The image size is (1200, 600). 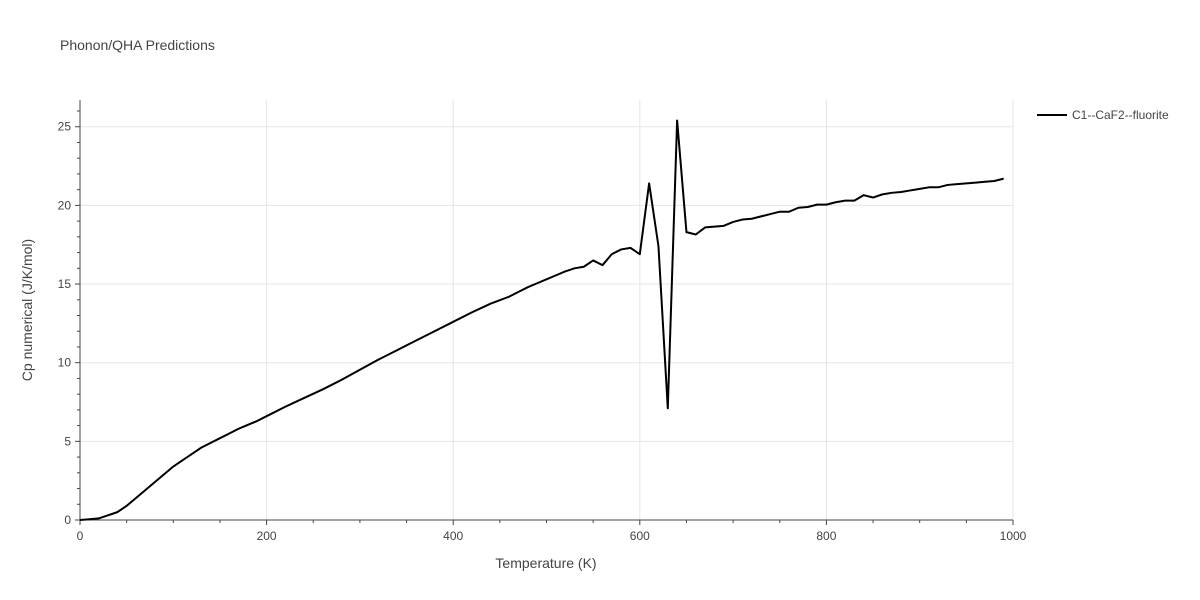 I want to click on x-tick-label: 600, so click(x=640, y=536).